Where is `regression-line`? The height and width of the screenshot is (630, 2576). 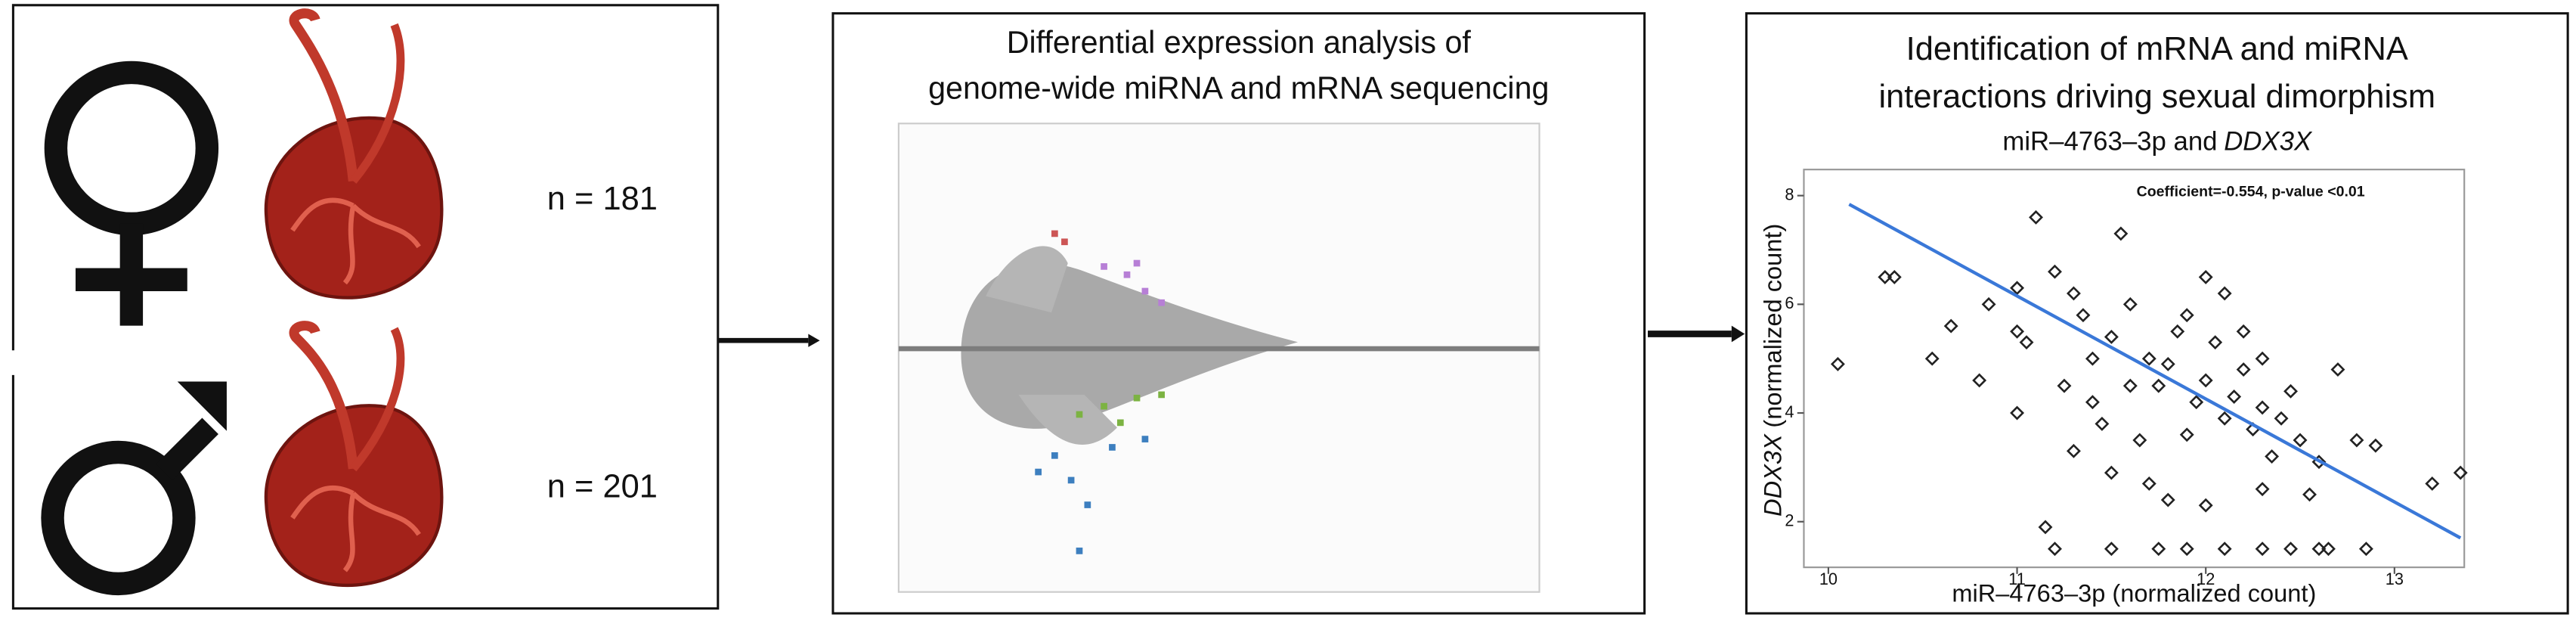 regression-line is located at coordinates (2155, 371).